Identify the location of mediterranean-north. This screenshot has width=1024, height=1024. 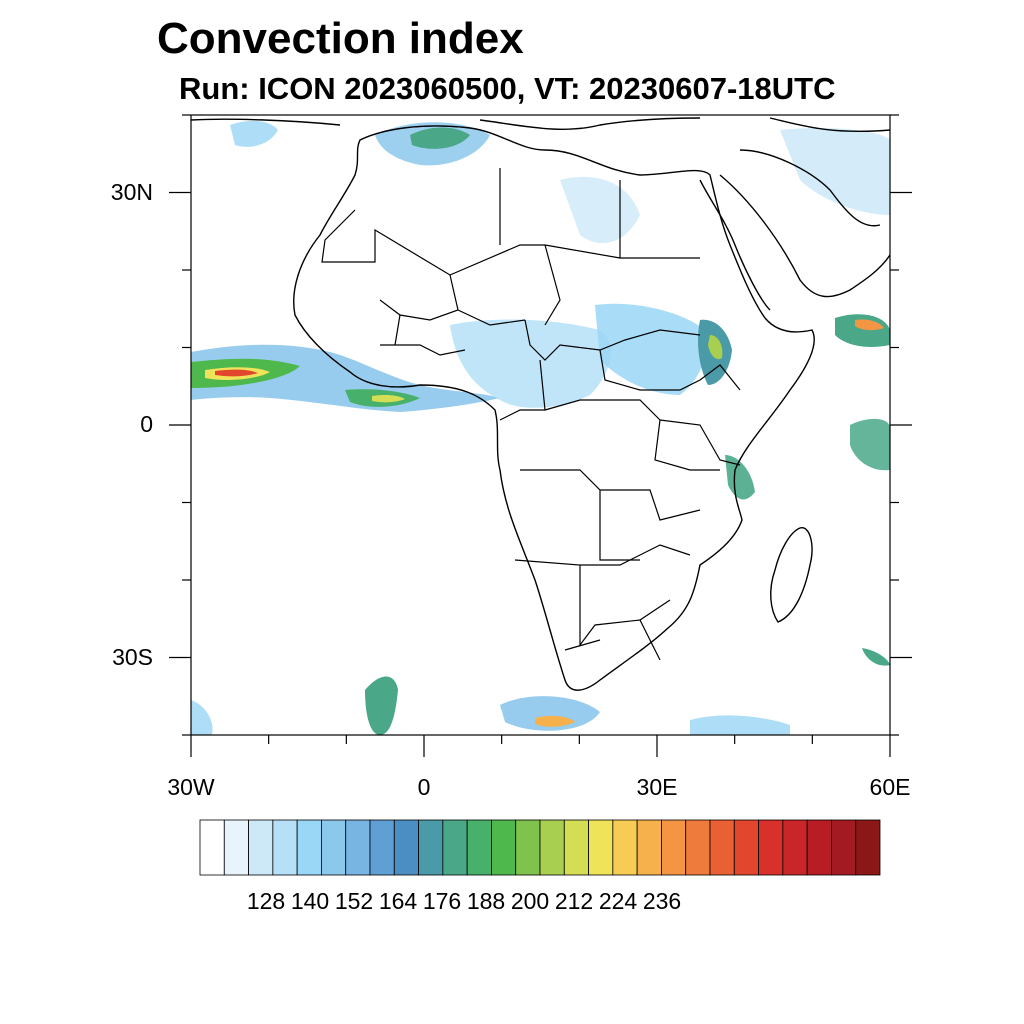
(540, 125).